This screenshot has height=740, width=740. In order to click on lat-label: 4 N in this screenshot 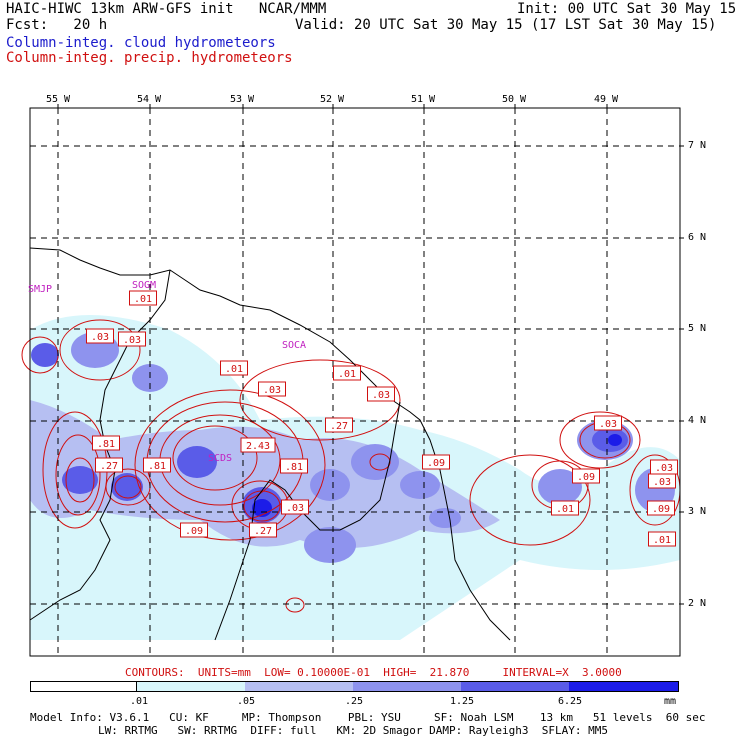, I will do `click(697, 420)`.